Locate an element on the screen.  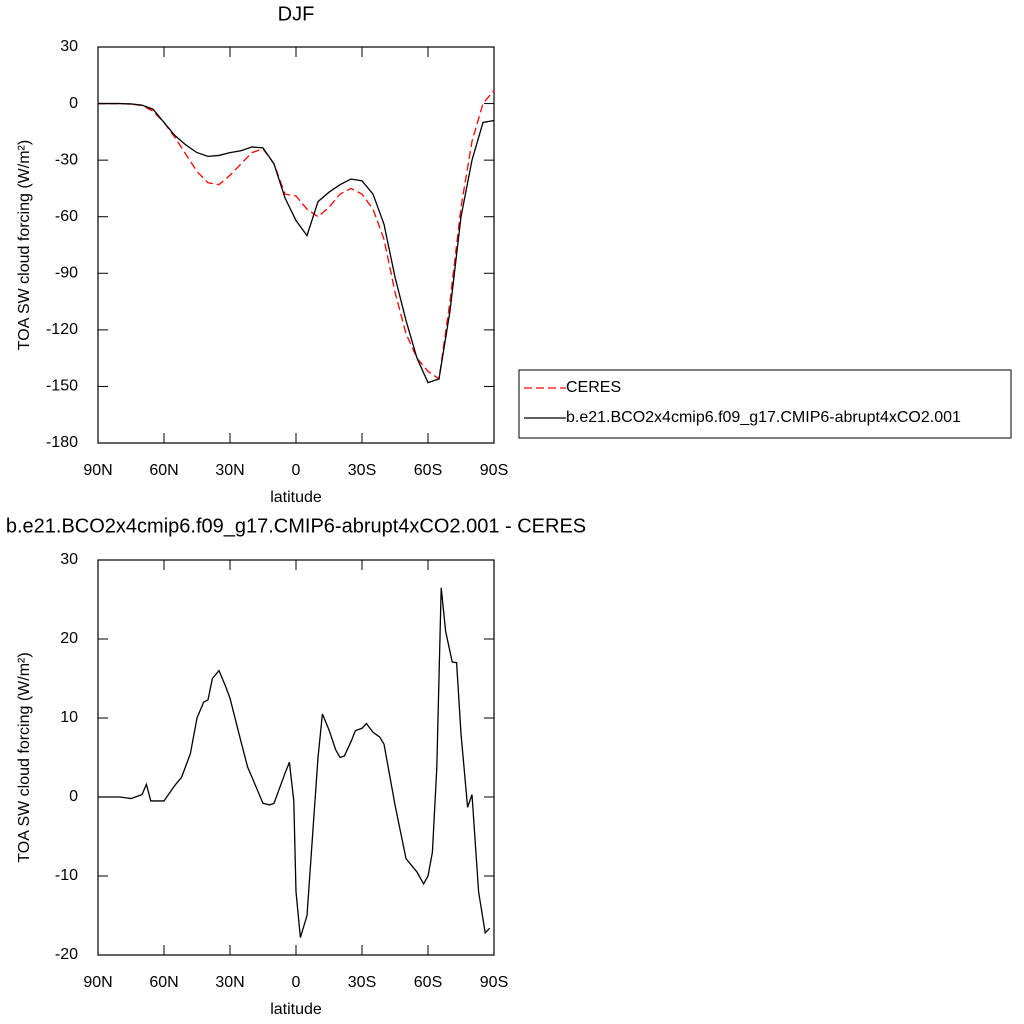
y-tick-label: 10 is located at coordinates (69, 717).